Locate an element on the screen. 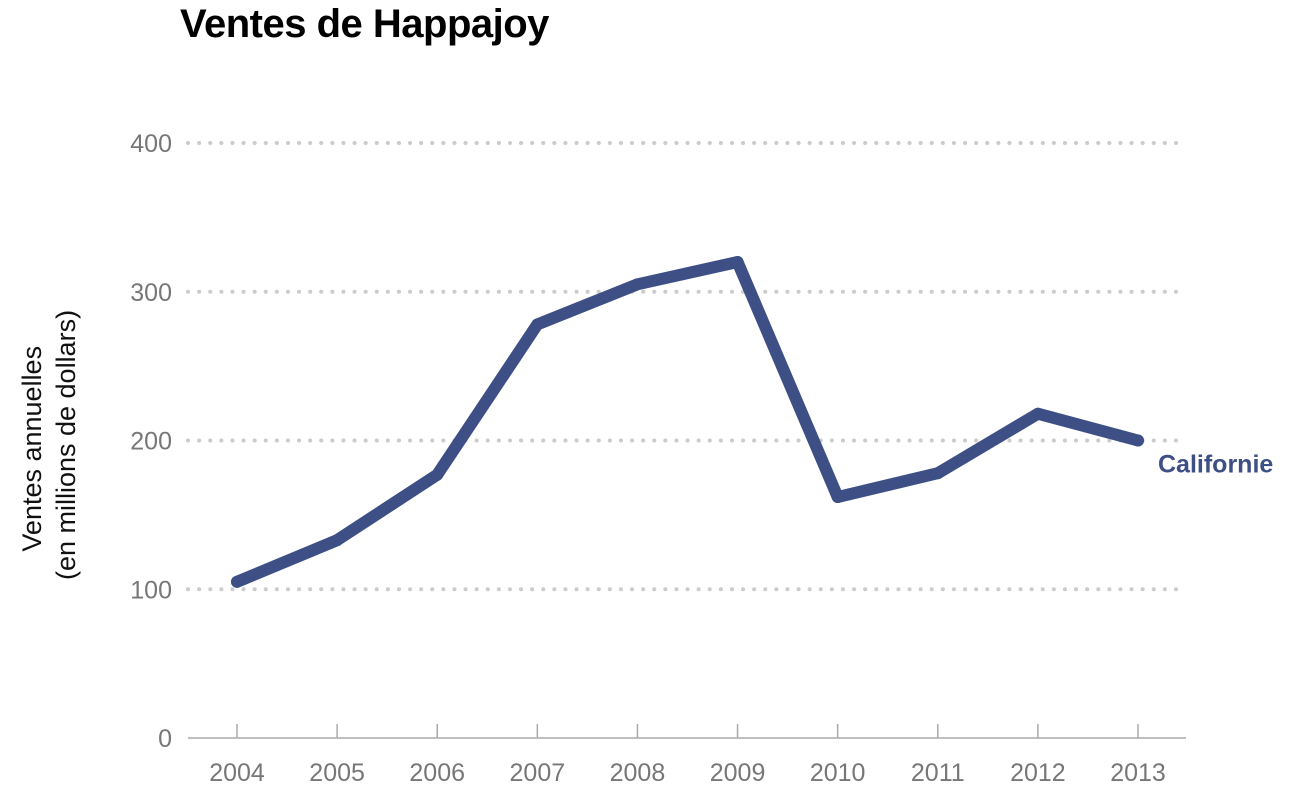 This screenshot has width=1294, height=794. x-tick-label: 2007 is located at coordinates (538, 773).